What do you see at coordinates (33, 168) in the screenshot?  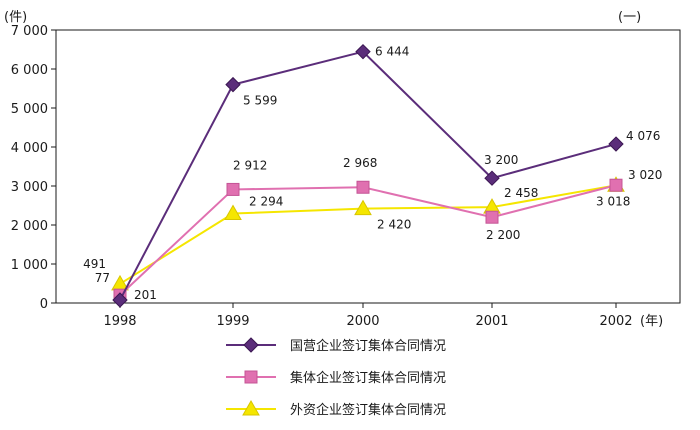 I see `y-axis: 0 1 000 2 000 3 000 4 000 5 000 6 000 7 000` at bounding box center [33, 168].